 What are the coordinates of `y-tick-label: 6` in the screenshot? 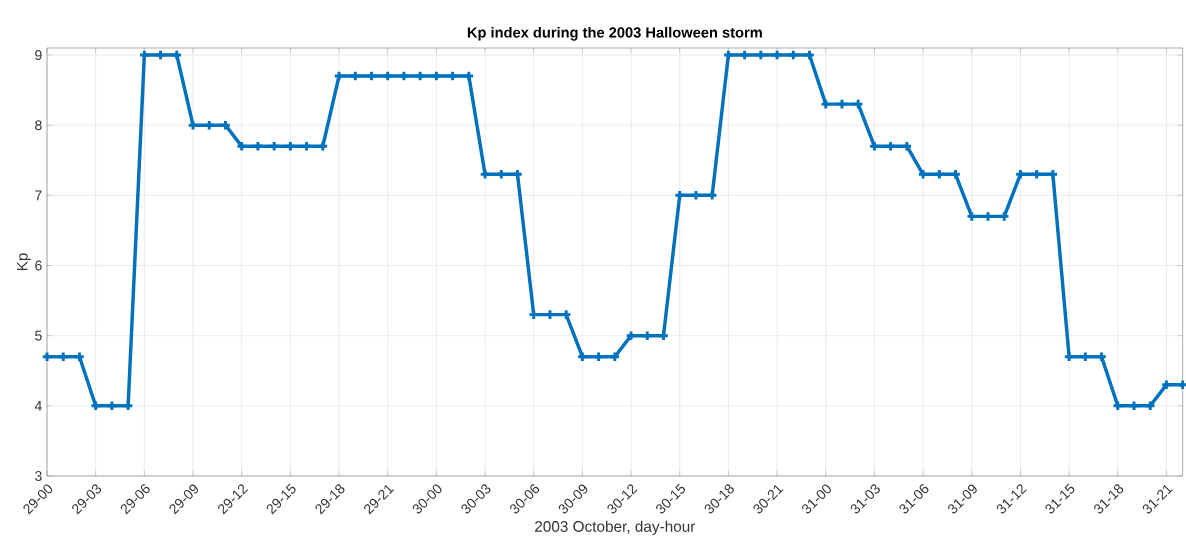 It's located at (38, 265).